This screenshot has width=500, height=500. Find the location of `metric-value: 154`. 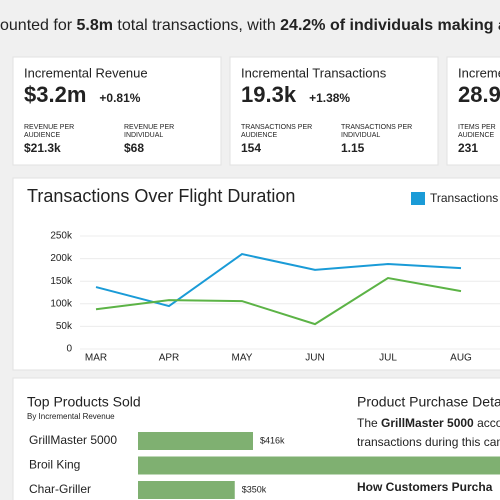

metric-value: 154 is located at coordinates (251, 148).